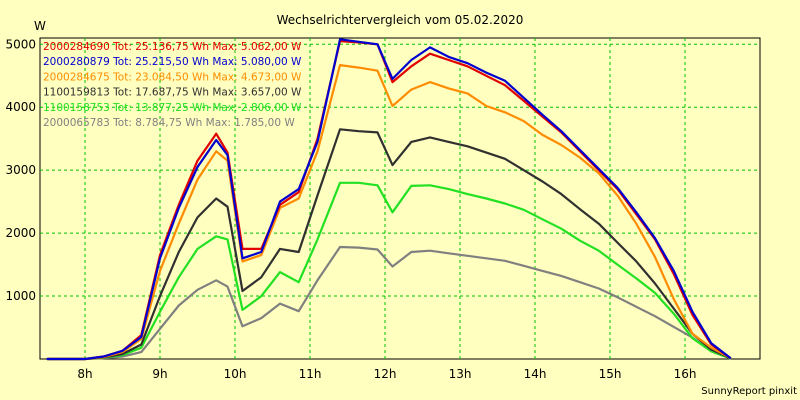 This screenshot has width=800, height=400. I want to click on x-tick-label: 8h, so click(84, 374).